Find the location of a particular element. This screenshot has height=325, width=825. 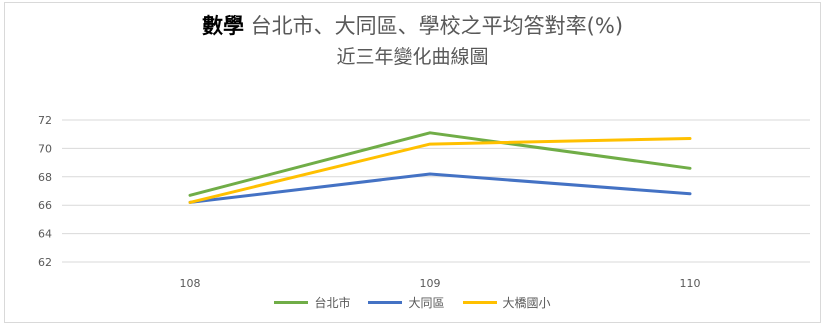

legend-item: 大同區 is located at coordinates (406, 302).